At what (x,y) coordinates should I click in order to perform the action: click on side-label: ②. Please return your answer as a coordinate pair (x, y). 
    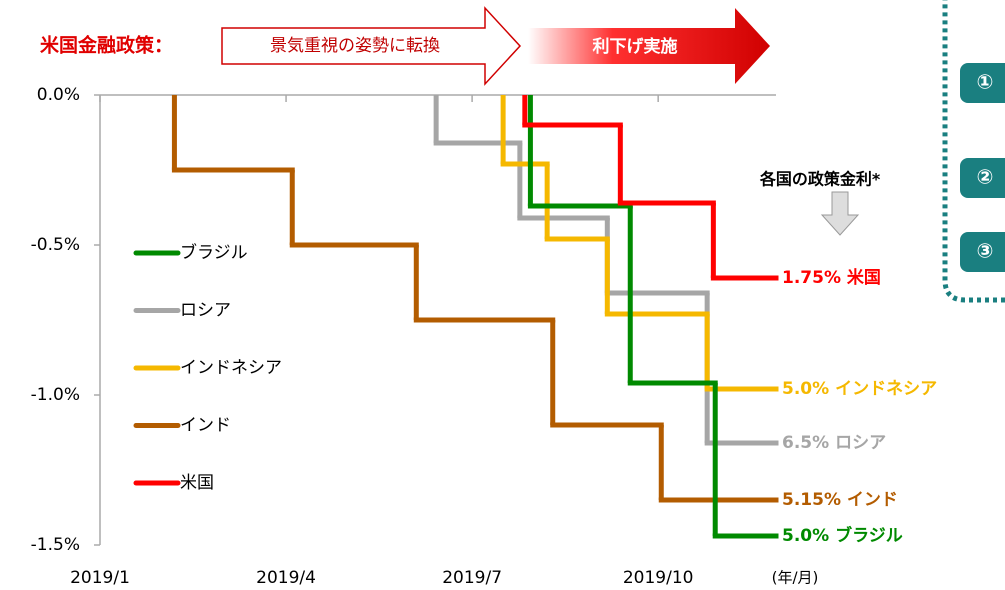
    Looking at the image, I should click on (985, 177).